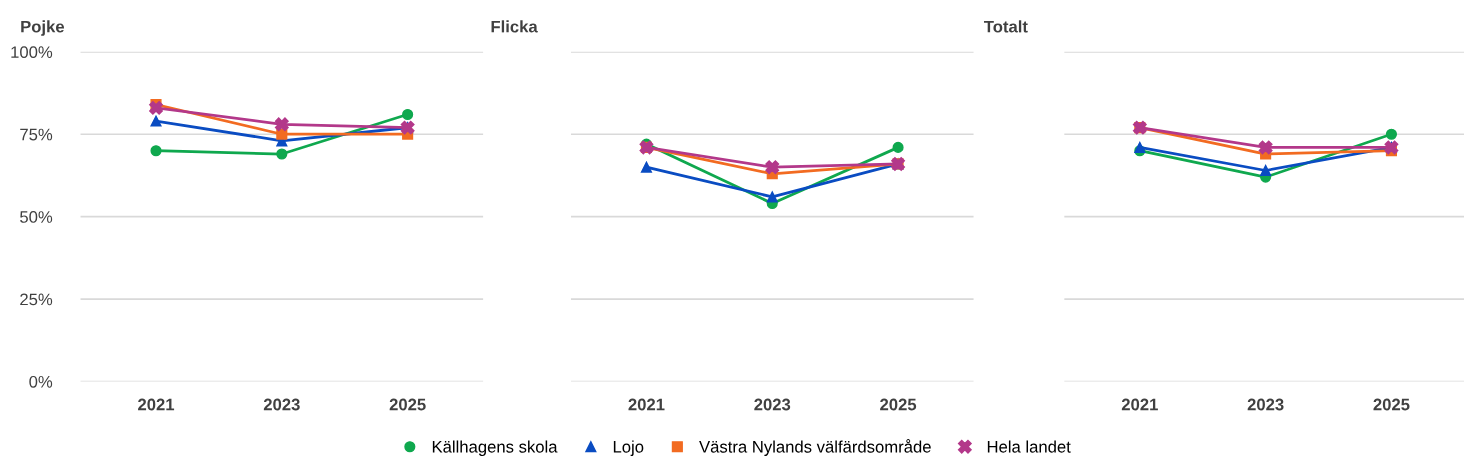 The width and height of the screenshot is (1464, 471). Describe the element at coordinates (32, 52) in the screenshot. I see `y-tick-label: 100%` at that location.